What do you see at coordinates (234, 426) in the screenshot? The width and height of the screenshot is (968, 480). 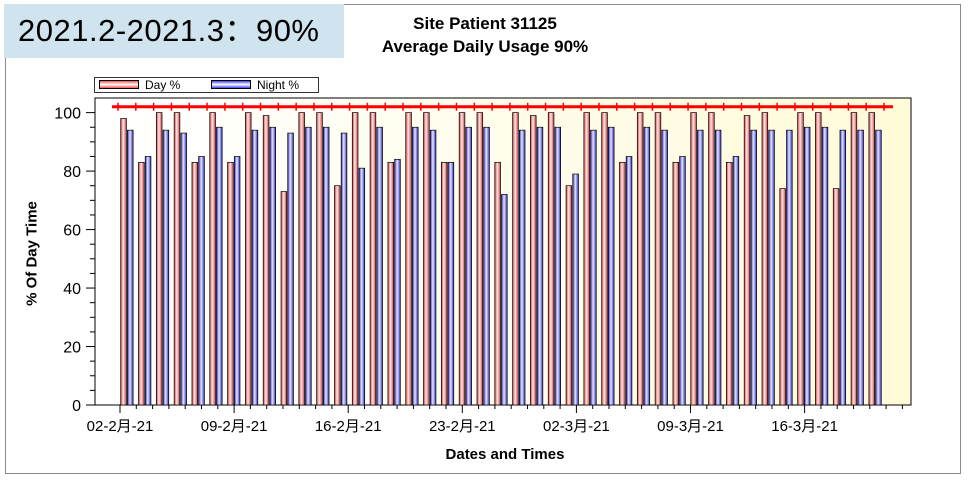 I see `x-tick-label: 09-2月-21` at bounding box center [234, 426].